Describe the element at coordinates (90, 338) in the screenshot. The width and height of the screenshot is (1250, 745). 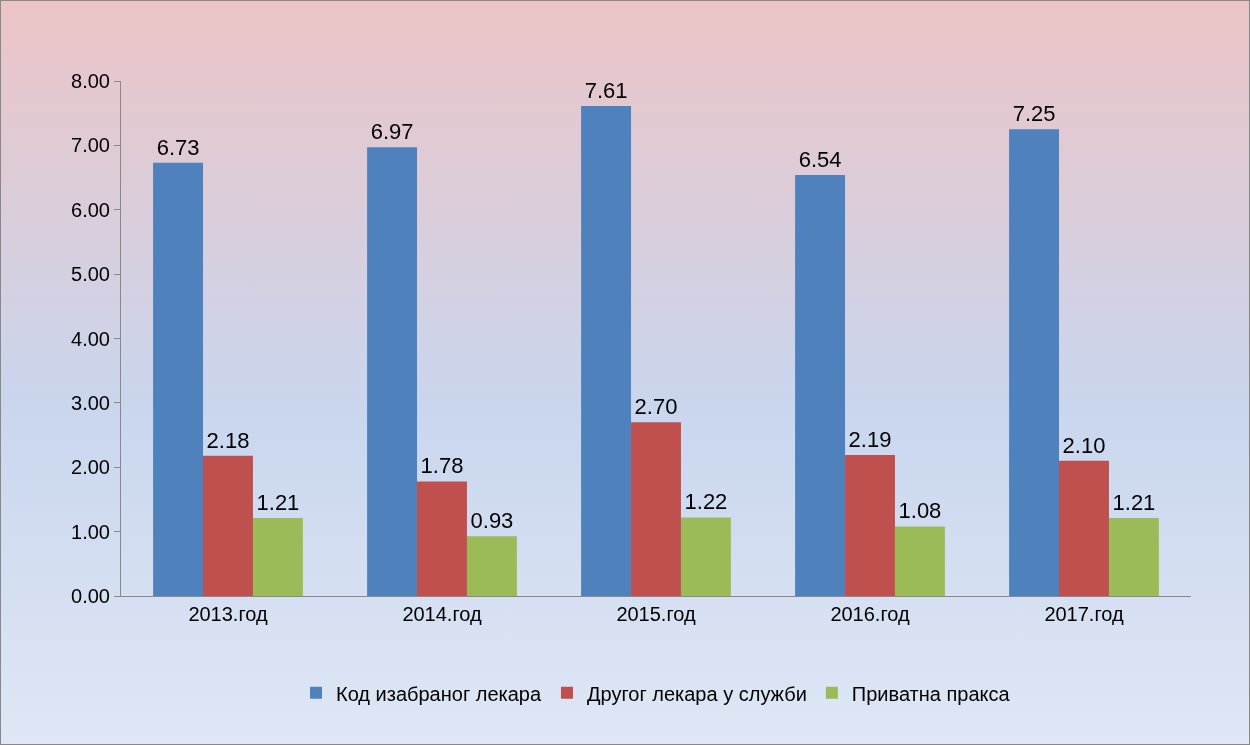
I see `y-tick-label: 4.00` at that location.